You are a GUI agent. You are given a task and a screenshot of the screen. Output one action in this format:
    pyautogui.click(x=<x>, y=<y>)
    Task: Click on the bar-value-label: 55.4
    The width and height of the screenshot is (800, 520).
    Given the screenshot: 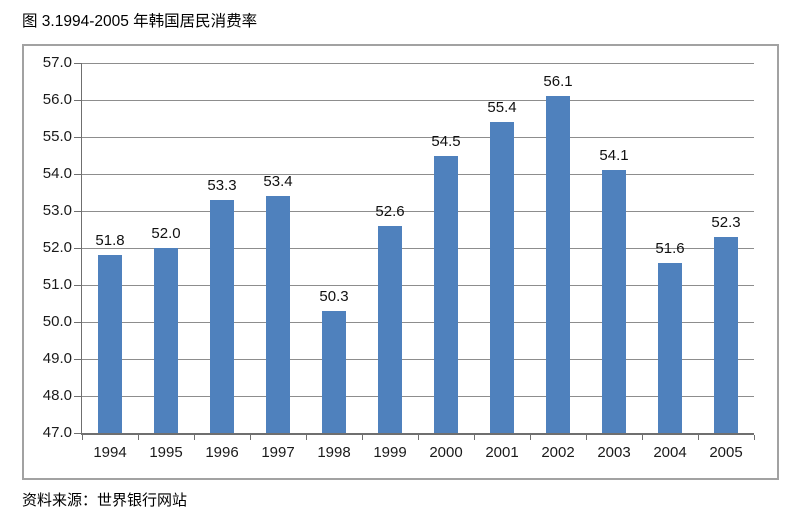 What is the action you would take?
    pyautogui.click(x=502, y=108)
    